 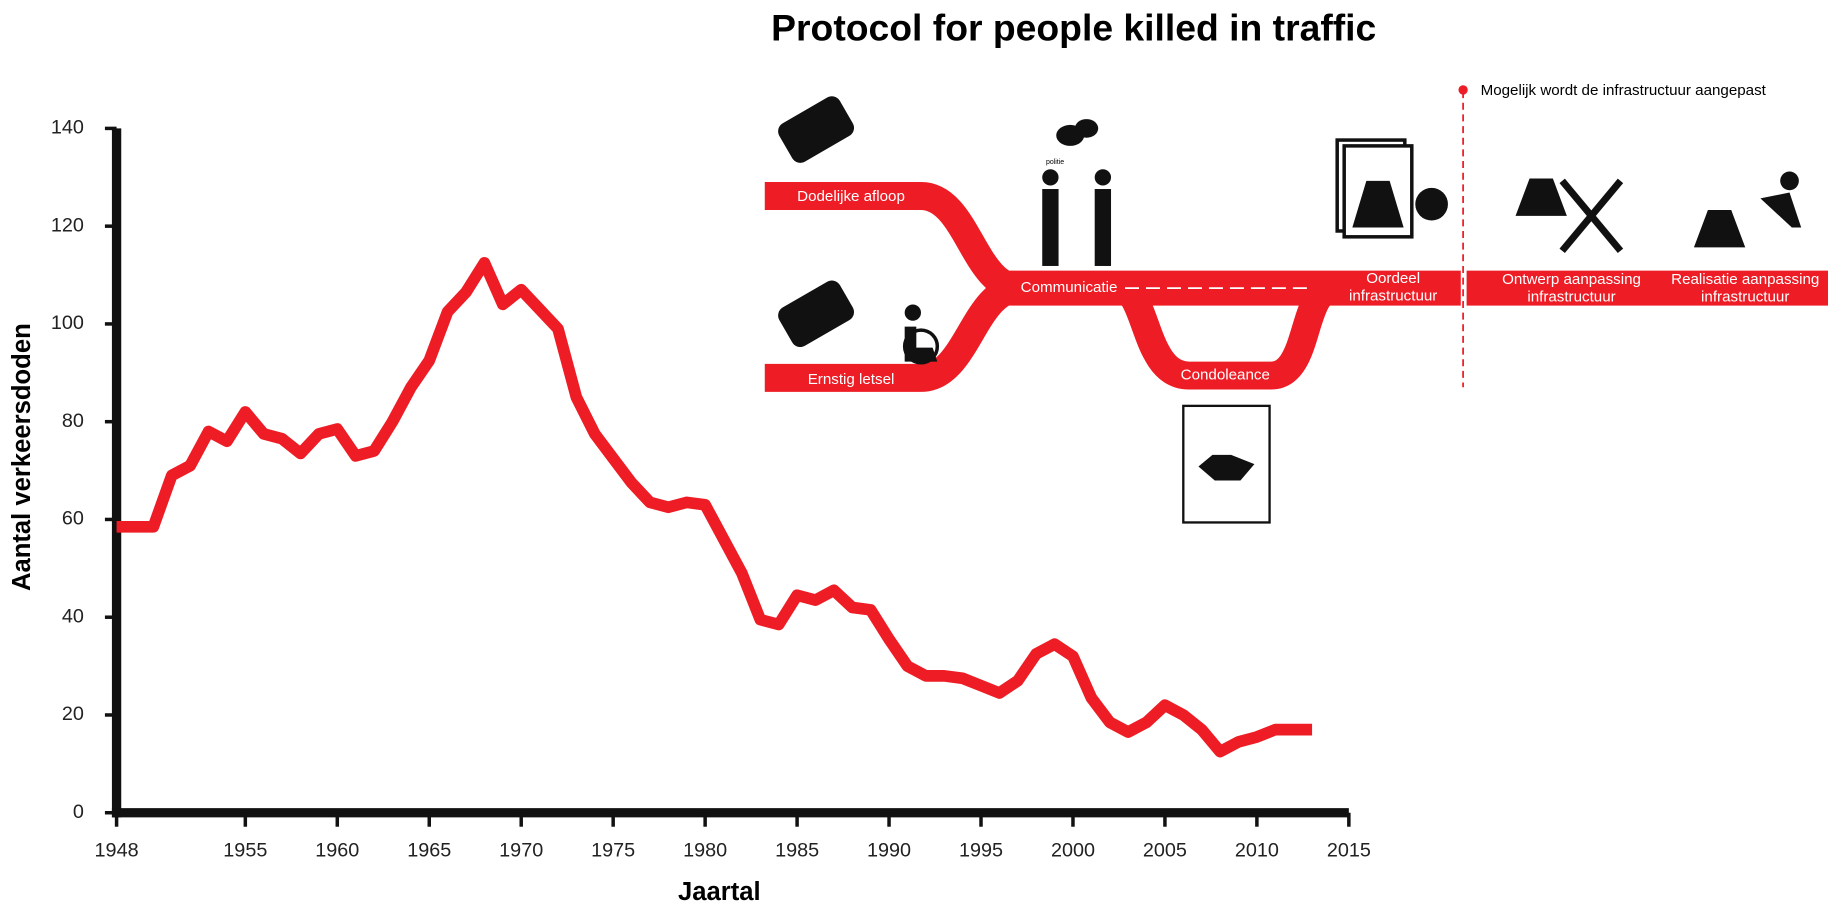 I want to click on chart-title: Protocol for people killed in traffic, so click(x=1073, y=27).